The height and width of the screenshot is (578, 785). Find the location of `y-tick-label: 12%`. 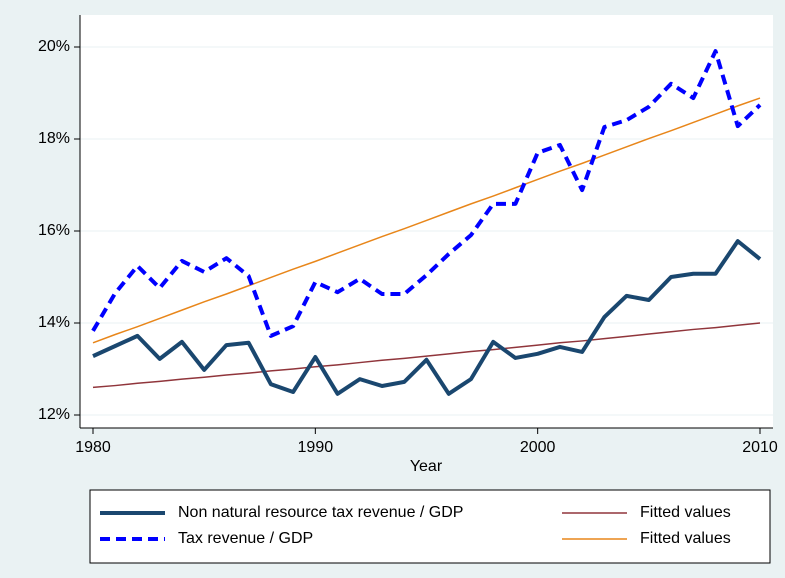

y-tick-label: 12% is located at coordinates (54, 414).